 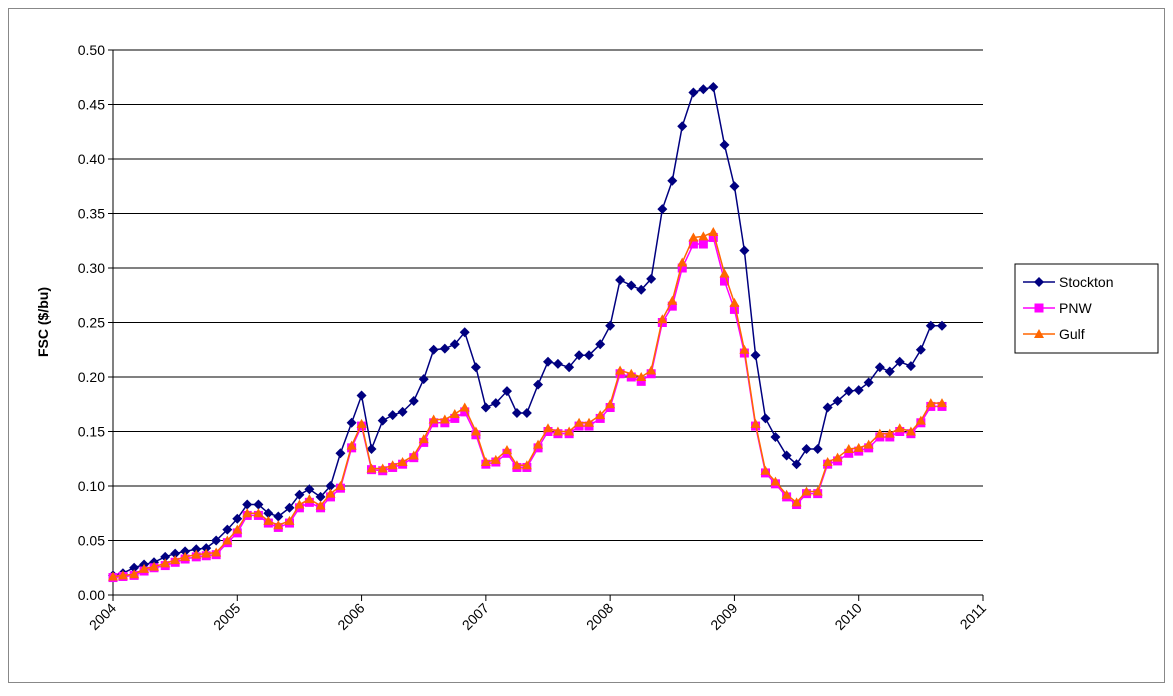 What do you see at coordinates (91, 159) in the screenshot?
I see `y-tick-label: 0.40` at bounding box center [91, 159].